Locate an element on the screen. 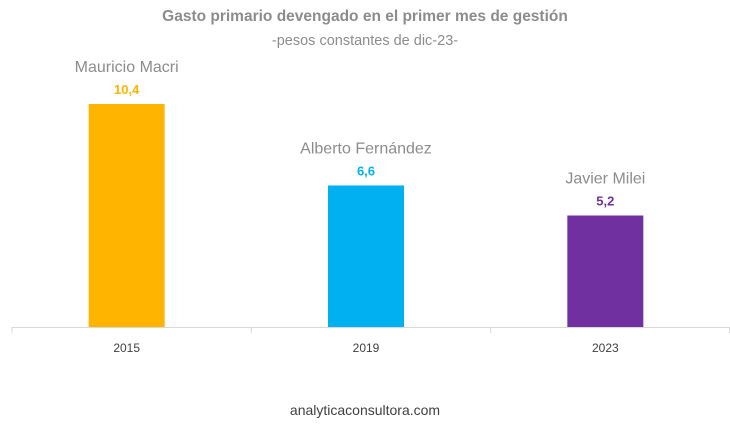 This screenshot has height=429, width=730. series-label-2015: Mauricio Macri is located at coordinates (127, 67).